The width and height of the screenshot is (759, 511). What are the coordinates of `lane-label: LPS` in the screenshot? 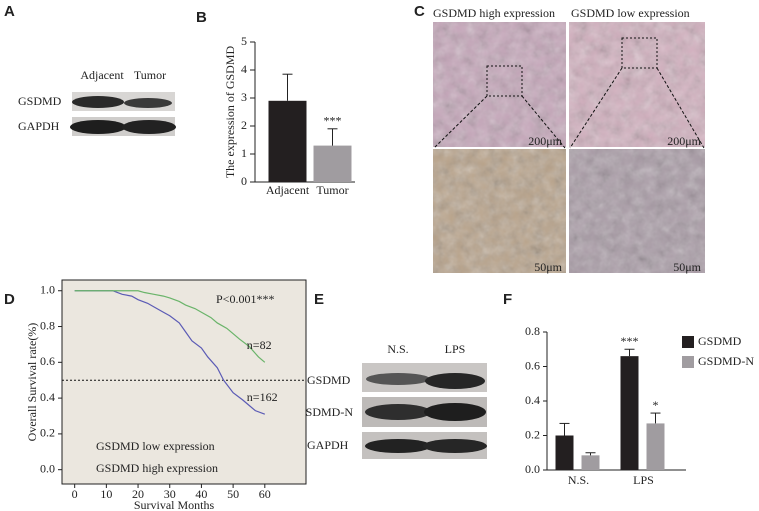 It's located at (455, 349).